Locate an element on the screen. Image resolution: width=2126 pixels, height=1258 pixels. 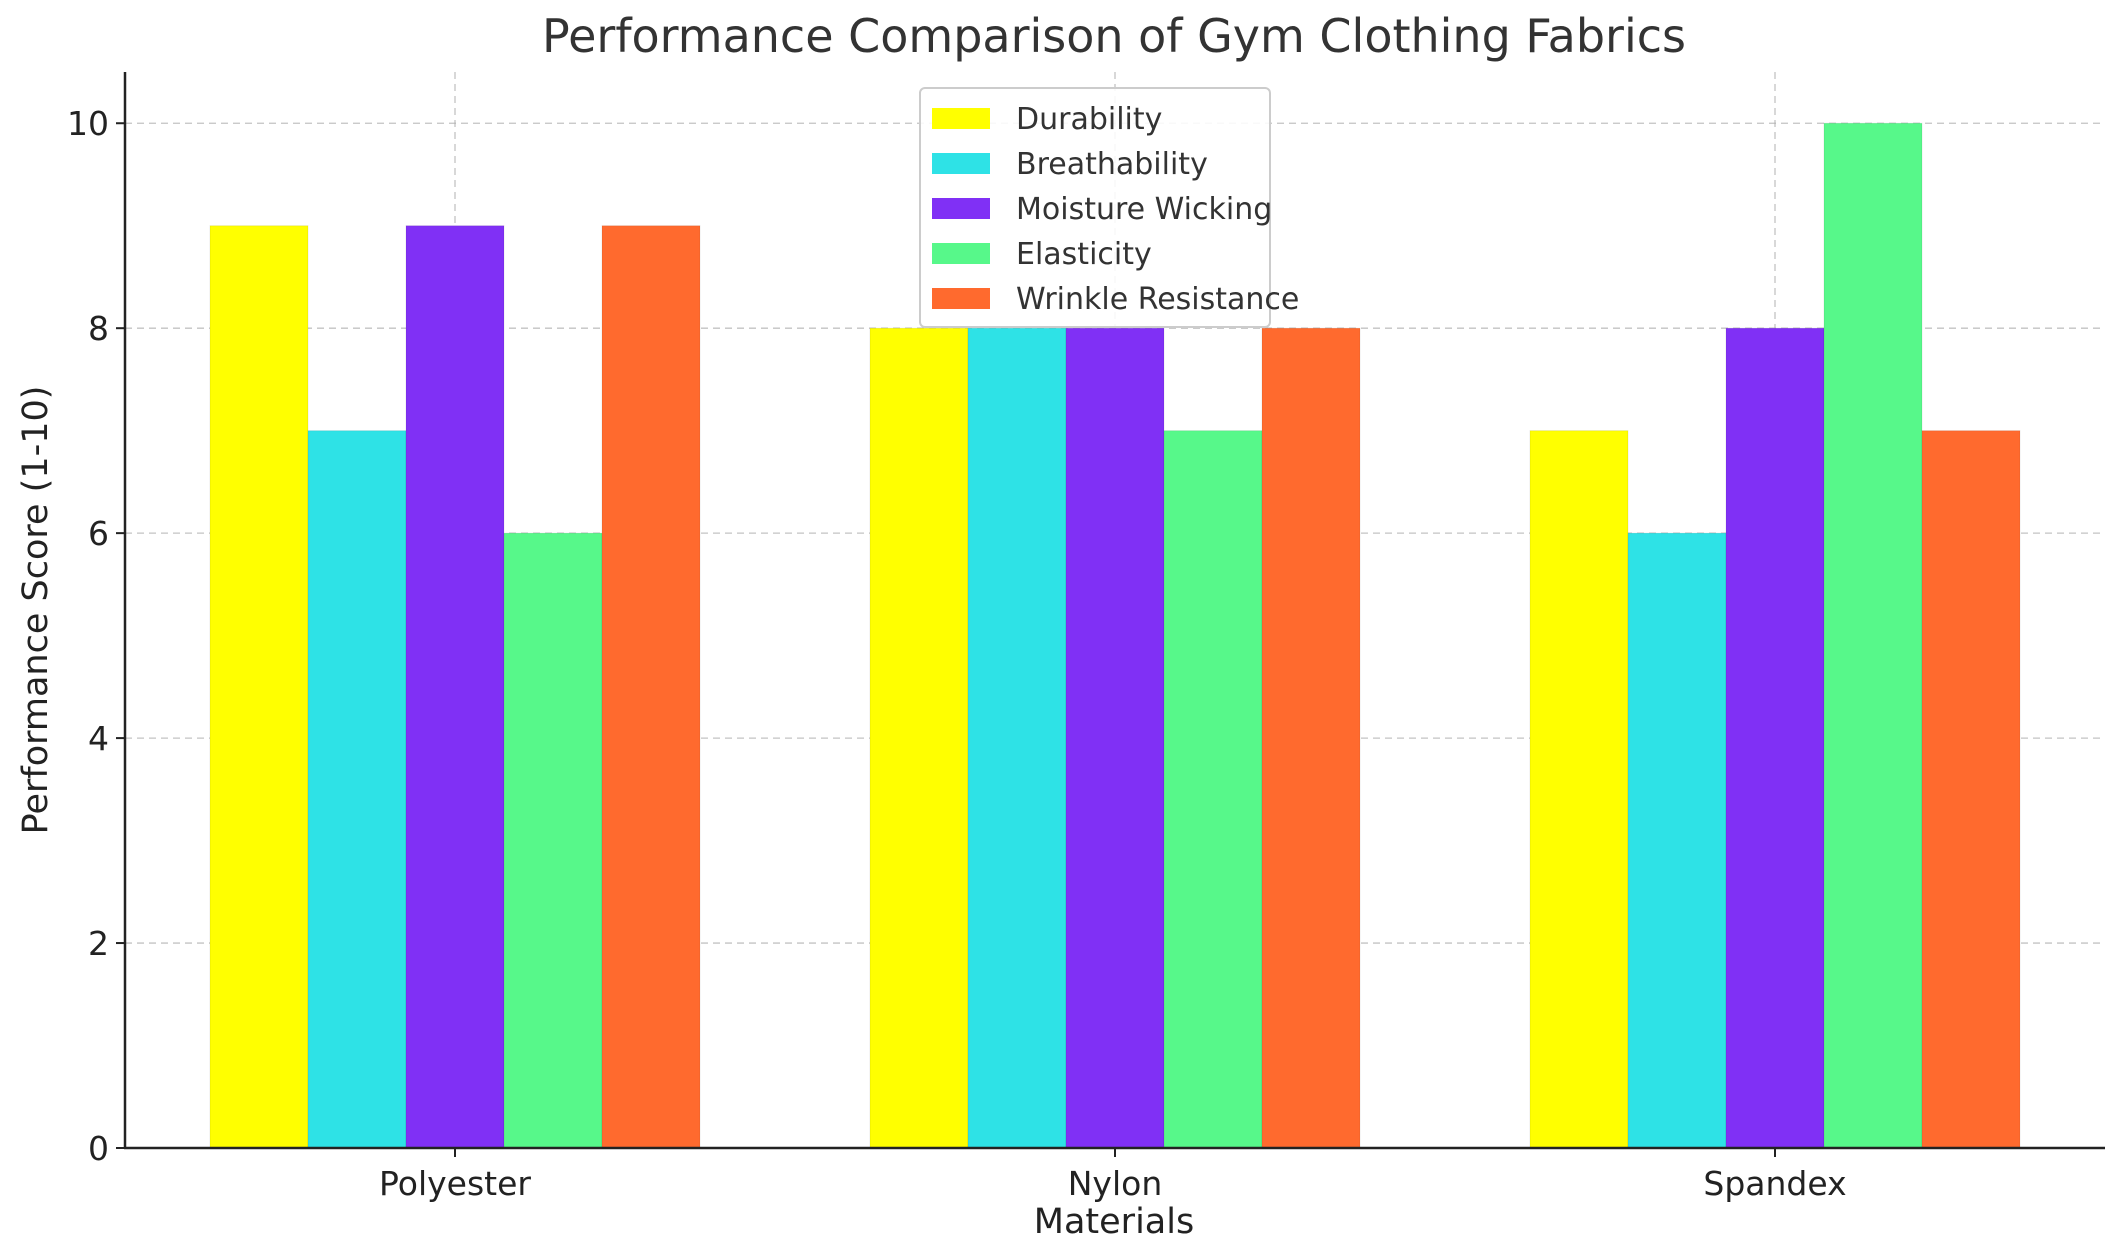
y-tick-label: 0 is located at coordinates (98, 1148).